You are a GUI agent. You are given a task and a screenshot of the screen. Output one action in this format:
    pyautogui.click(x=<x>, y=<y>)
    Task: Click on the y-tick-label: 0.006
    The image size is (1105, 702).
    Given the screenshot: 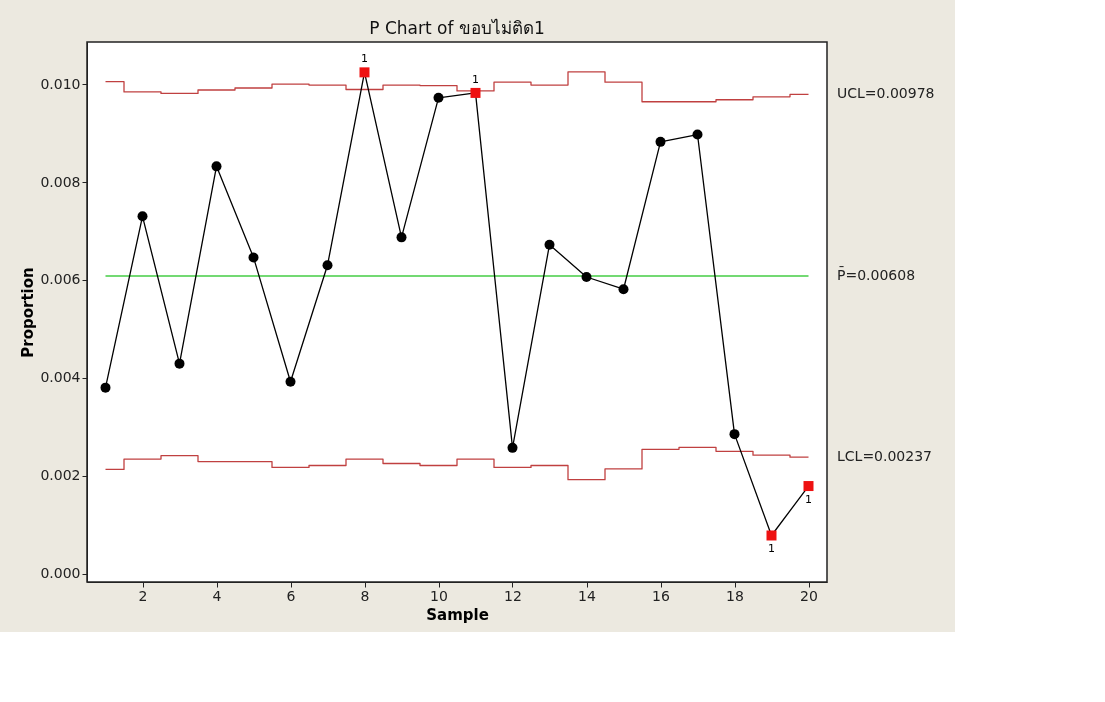 What is the action you would take?
    pyautogui.click(x=60, y=279)
    